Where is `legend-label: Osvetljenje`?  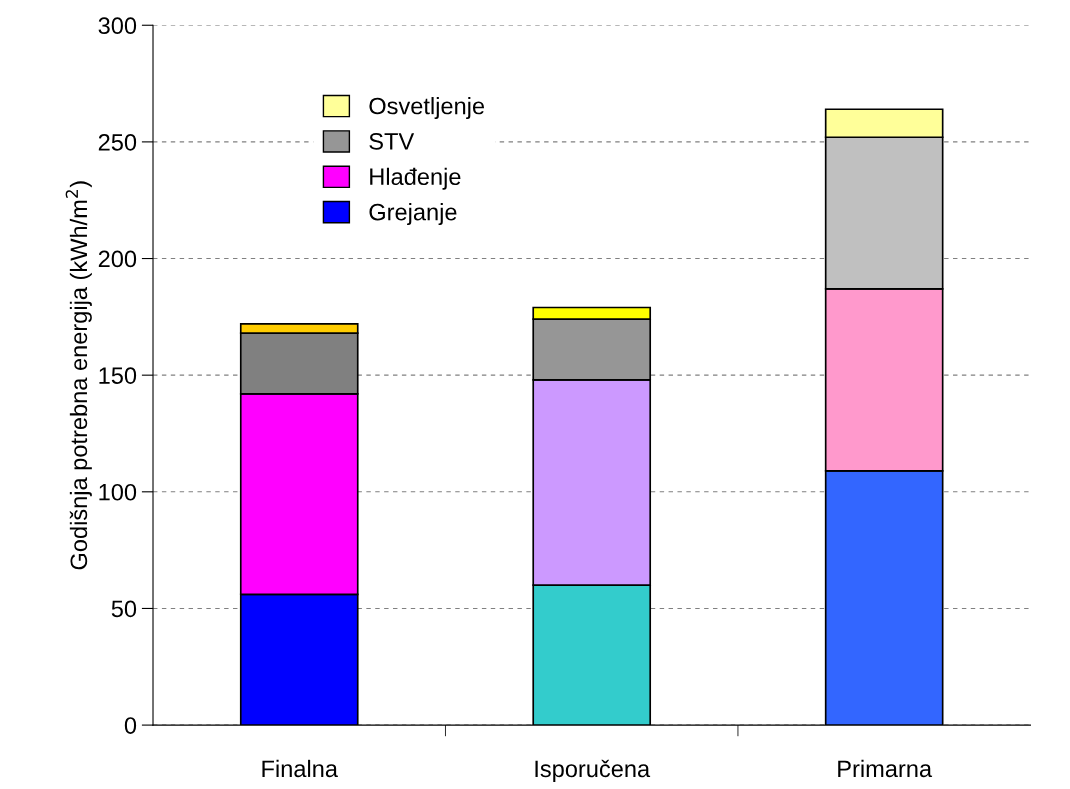
legend-label: Osvetljenje is located at coordinates (427, 108).